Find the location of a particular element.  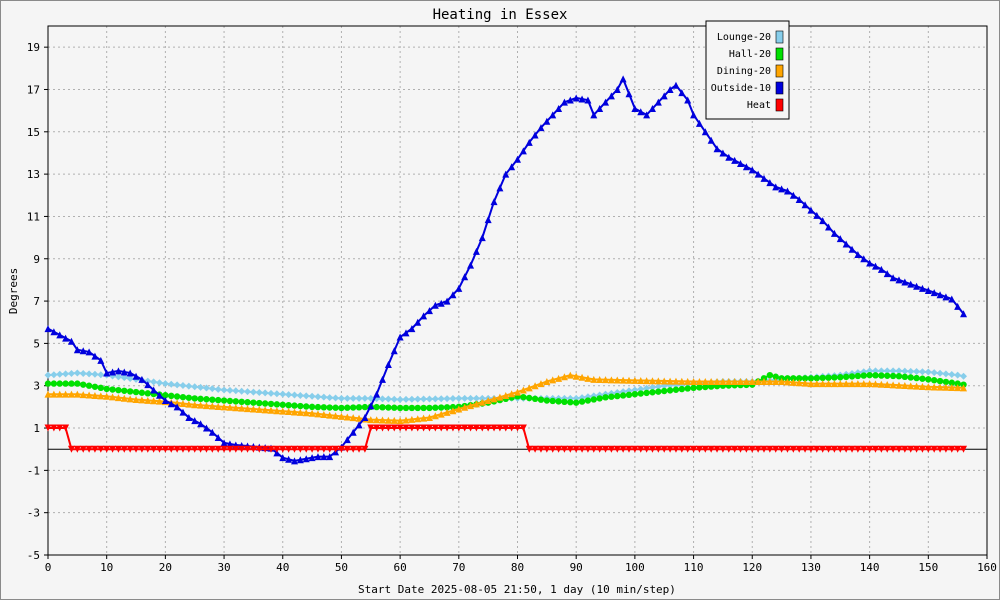

y-tick-label: 7 is located at coordinates (36, 301).